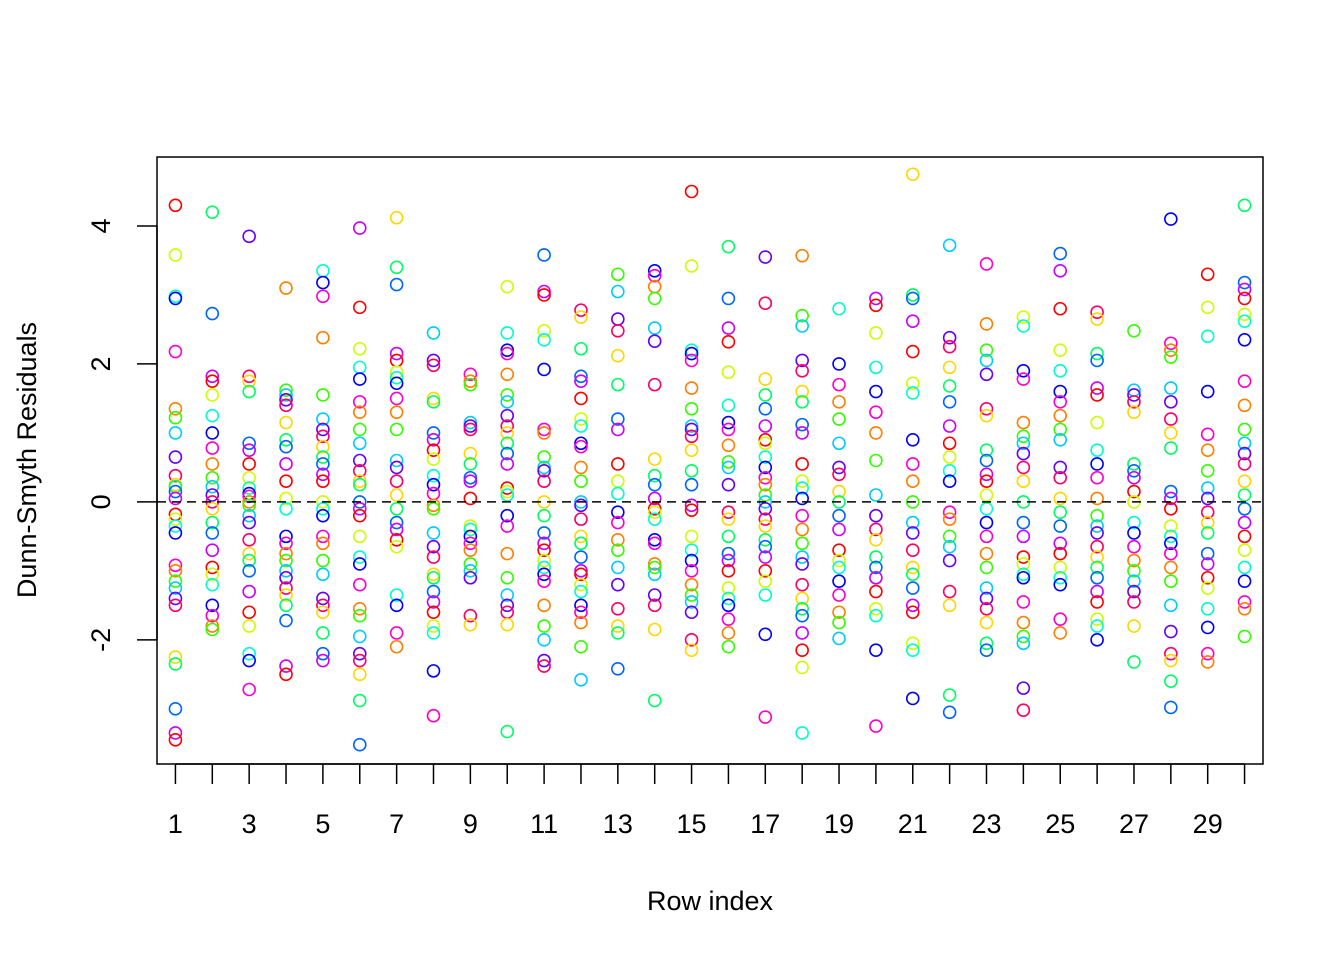  Describe the element at coordinates (175, 824) in the screenshot. I see `x-tick-label: 1` at that location.